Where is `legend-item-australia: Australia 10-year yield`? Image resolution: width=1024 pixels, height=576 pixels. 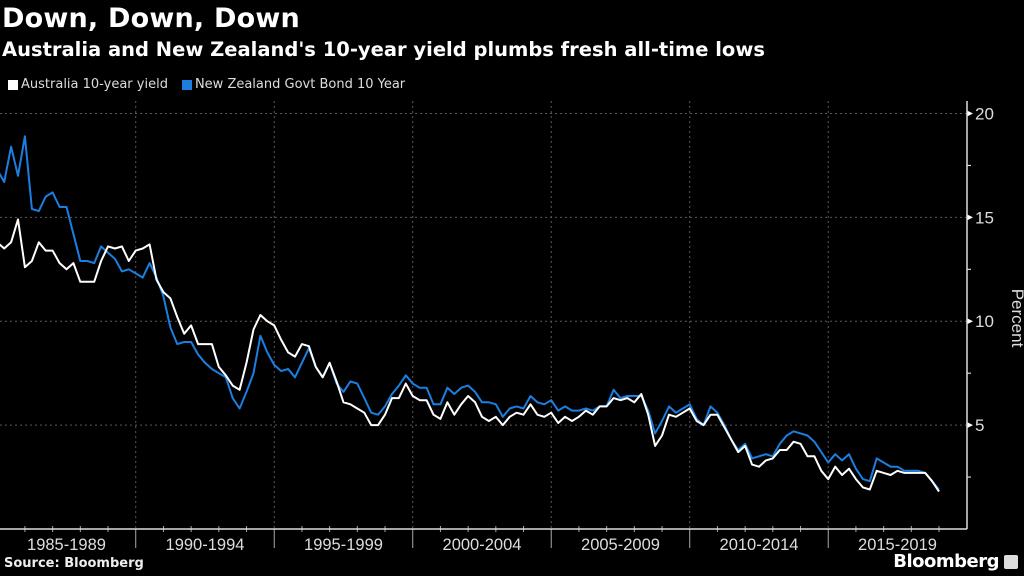 legend-item-australia: Australia 10-year yield is located at coordinates (88, 84).